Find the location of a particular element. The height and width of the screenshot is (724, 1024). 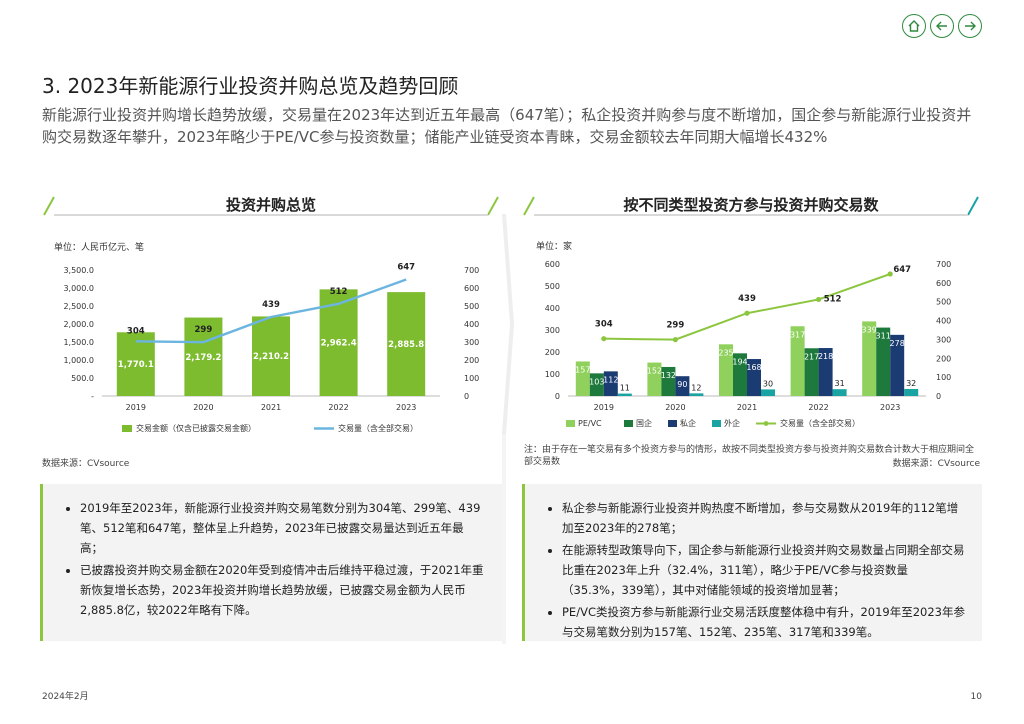

bar-data-label: 2,179.2 is located at coordinates (203, 358).